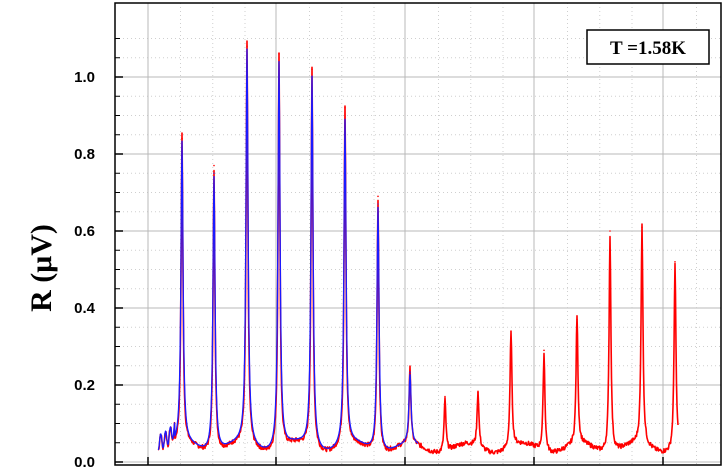 Image resolution: width=723 pixels, height=474 pixels. Describe the element at coordinates (84, 462) in the screenshot. I see `y-tick-label: 0.0` at that location.